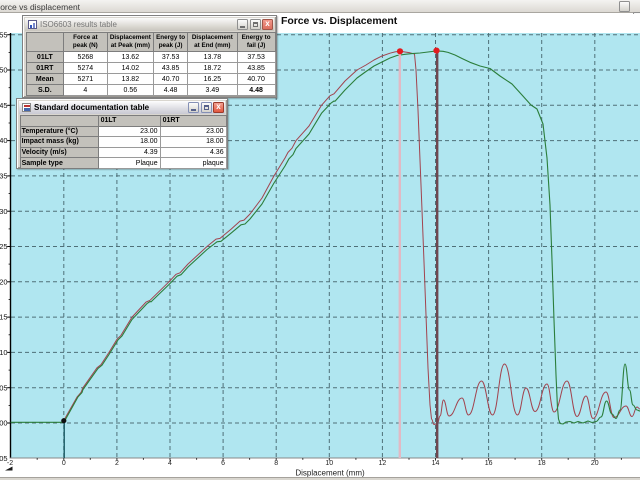  What do you see at coordinates (4, 211) in the screenshot?
I see `svg-text: 30` at bounding box center [4, 211].